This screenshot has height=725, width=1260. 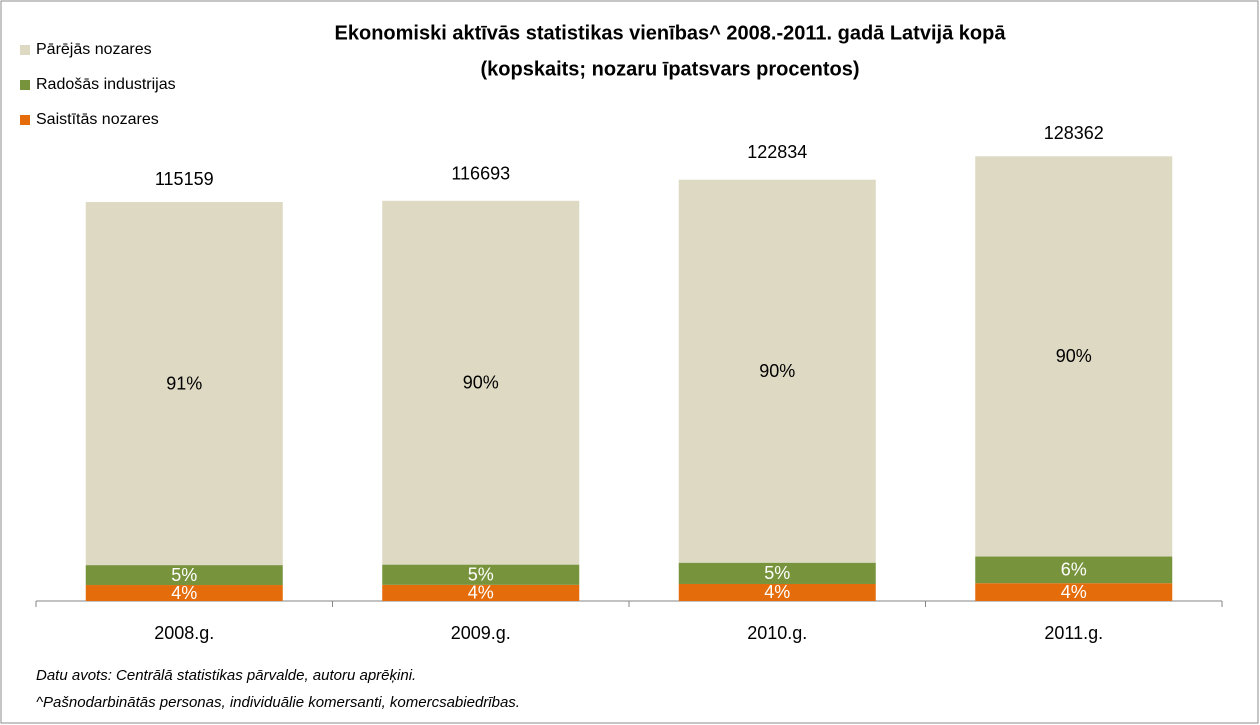 What do you see at coordinates (777, 152) in the screenshot?
I see `total-label: 122834` at bounding box center [777, 152].